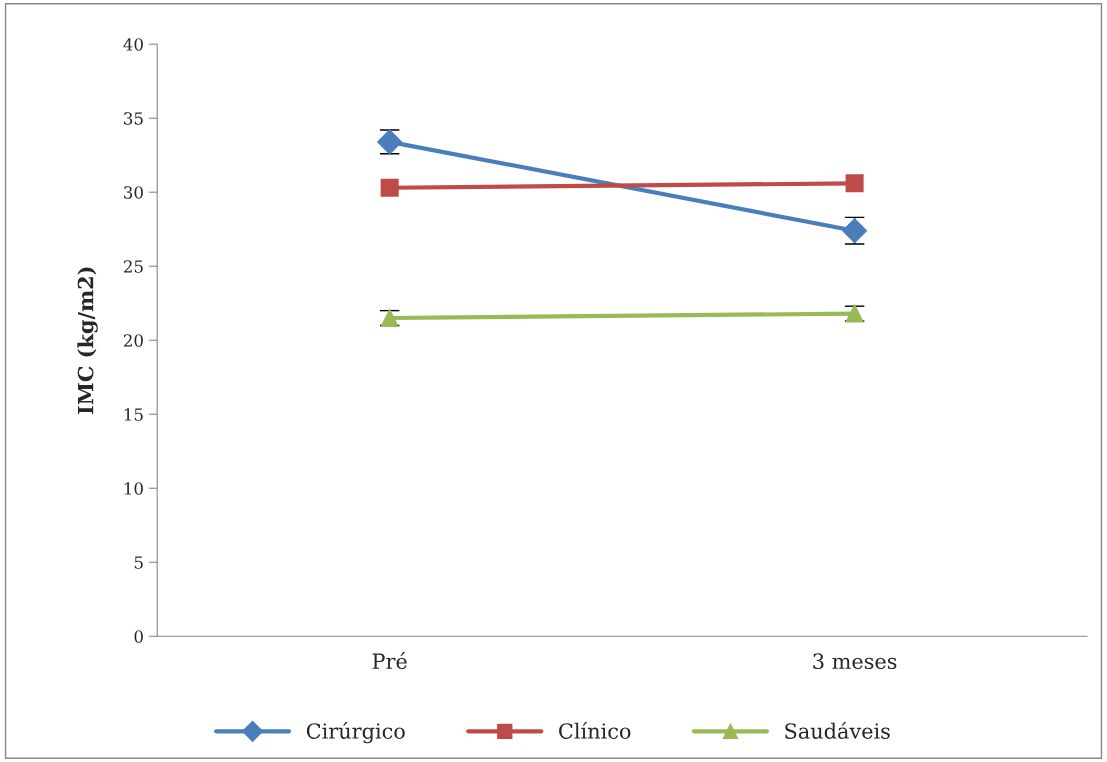 The width and height of the screenshot is (1107, 762). What do you see at coordinates (133, 414) in the screenshot?
I see `y-tick-label: 15` at bounding box center [133, 414].